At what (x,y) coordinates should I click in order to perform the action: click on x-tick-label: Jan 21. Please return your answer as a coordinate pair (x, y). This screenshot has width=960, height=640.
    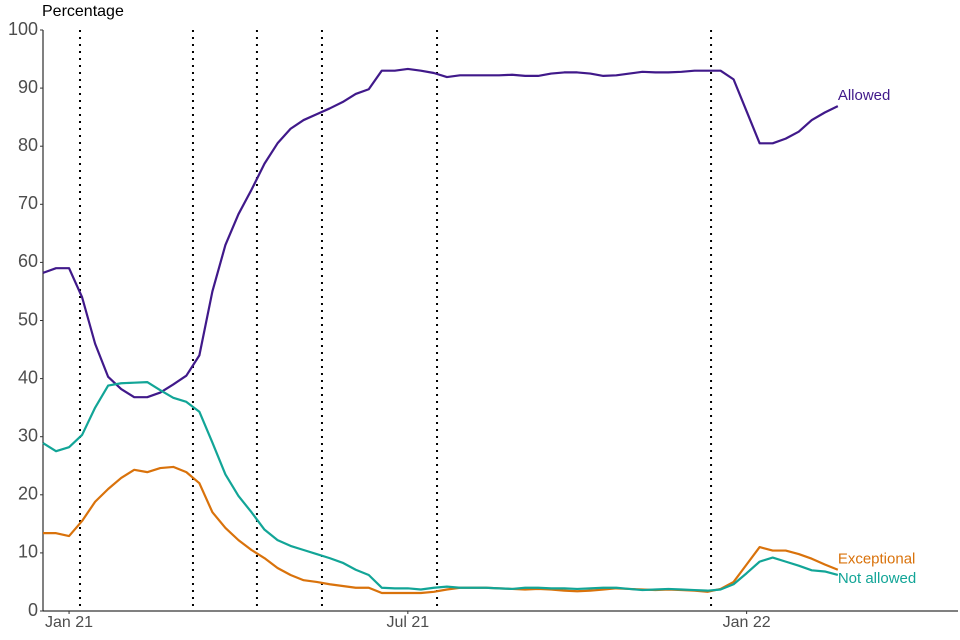
    Looking at the image, I should click on (69, 622).